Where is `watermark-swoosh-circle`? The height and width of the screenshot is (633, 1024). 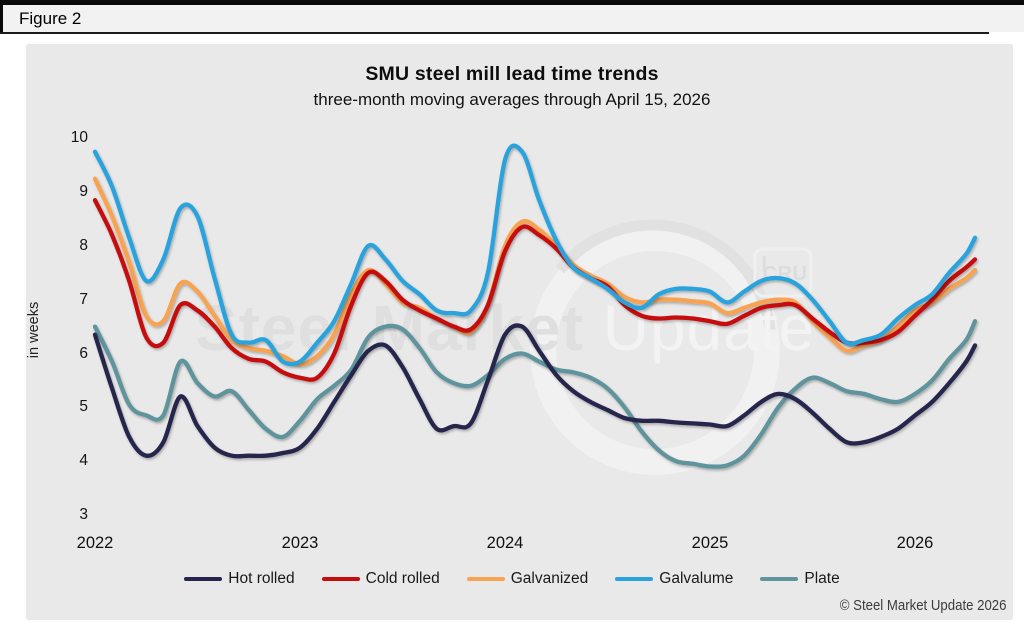 watermark-swoosh-circle is located at coordinates (655, 350).